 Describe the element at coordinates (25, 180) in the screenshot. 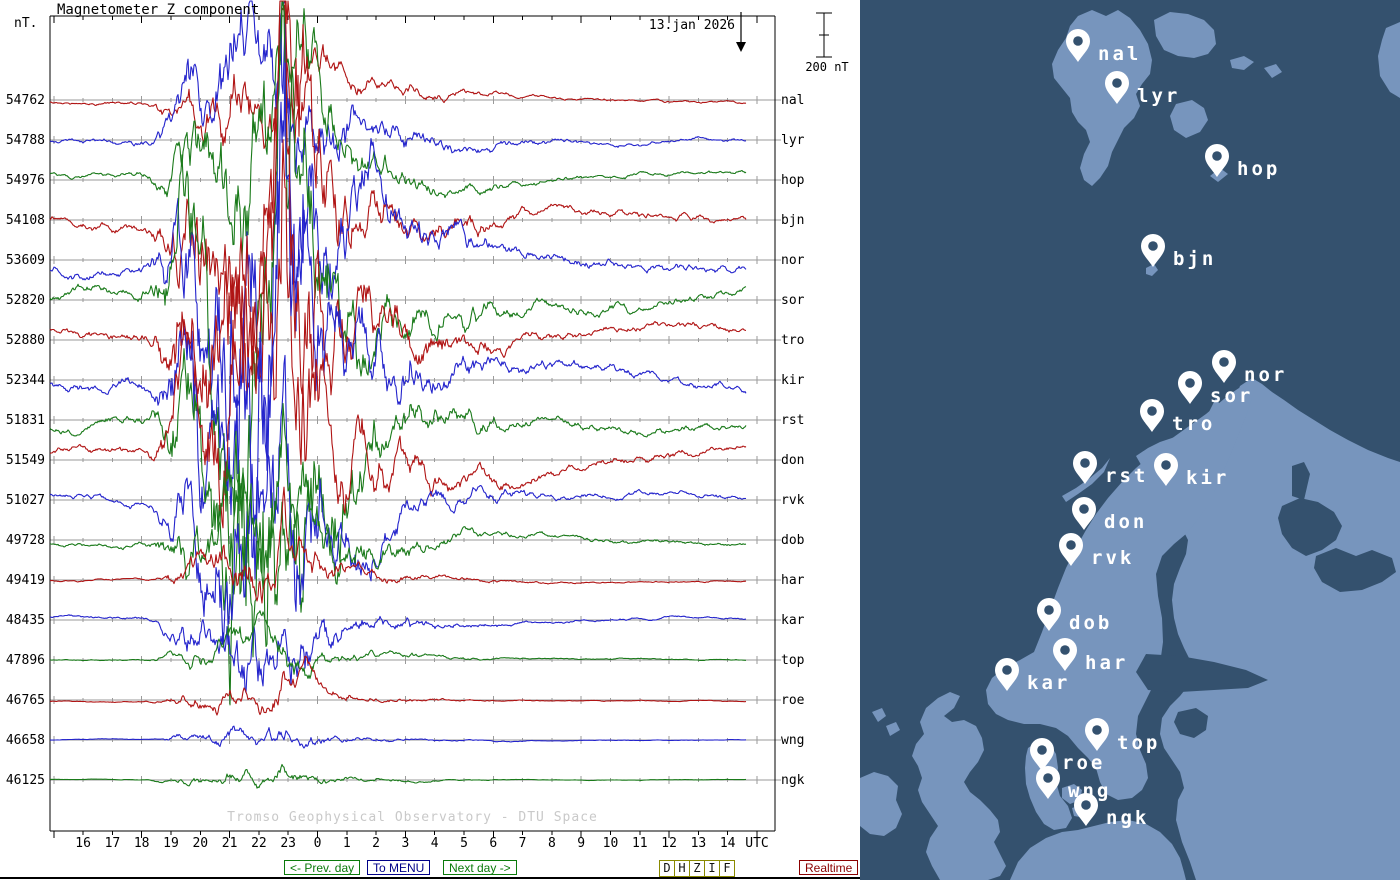

I see `y-tick-label: 54976` at that location.